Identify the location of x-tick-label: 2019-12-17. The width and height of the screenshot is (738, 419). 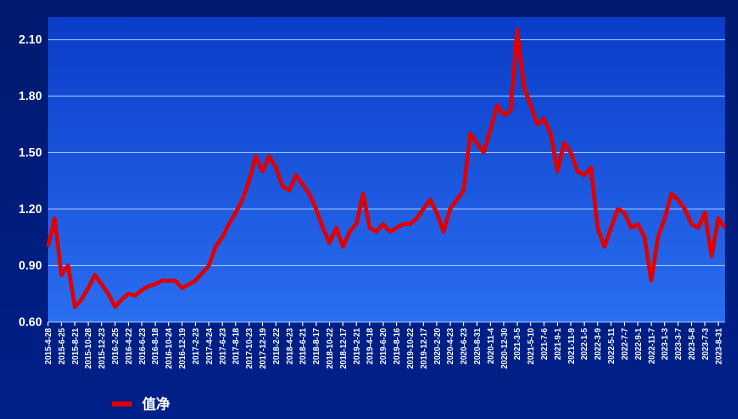
(423, 347).